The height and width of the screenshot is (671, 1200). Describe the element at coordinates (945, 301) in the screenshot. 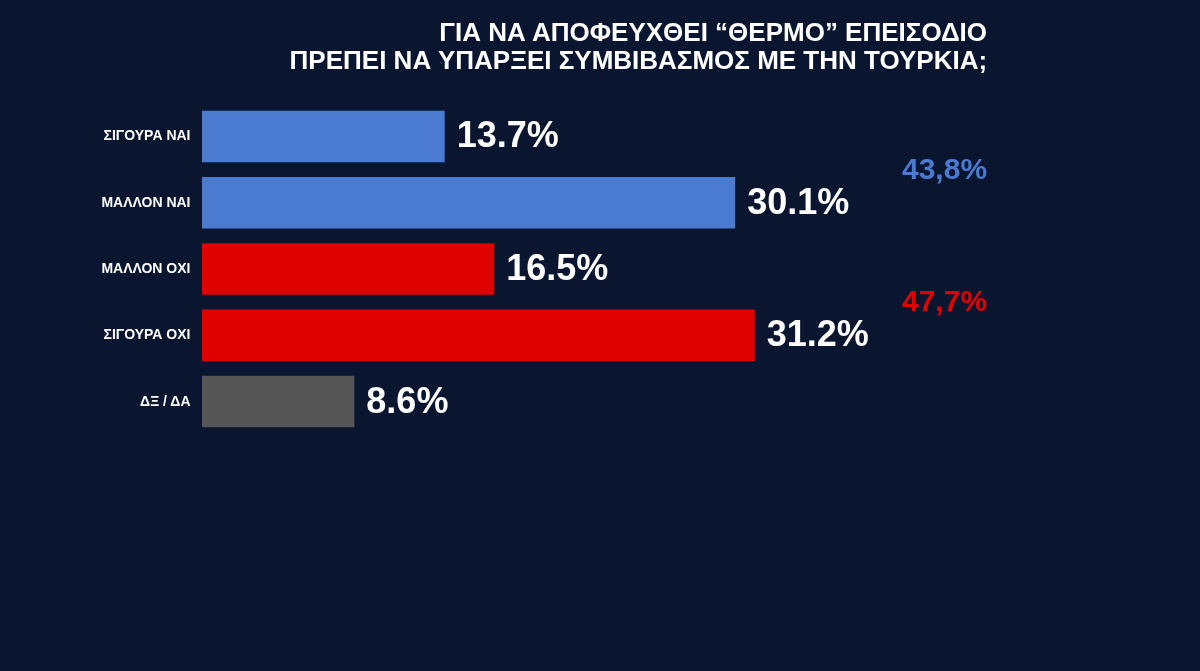

I see `text: 47,7%` at that location.